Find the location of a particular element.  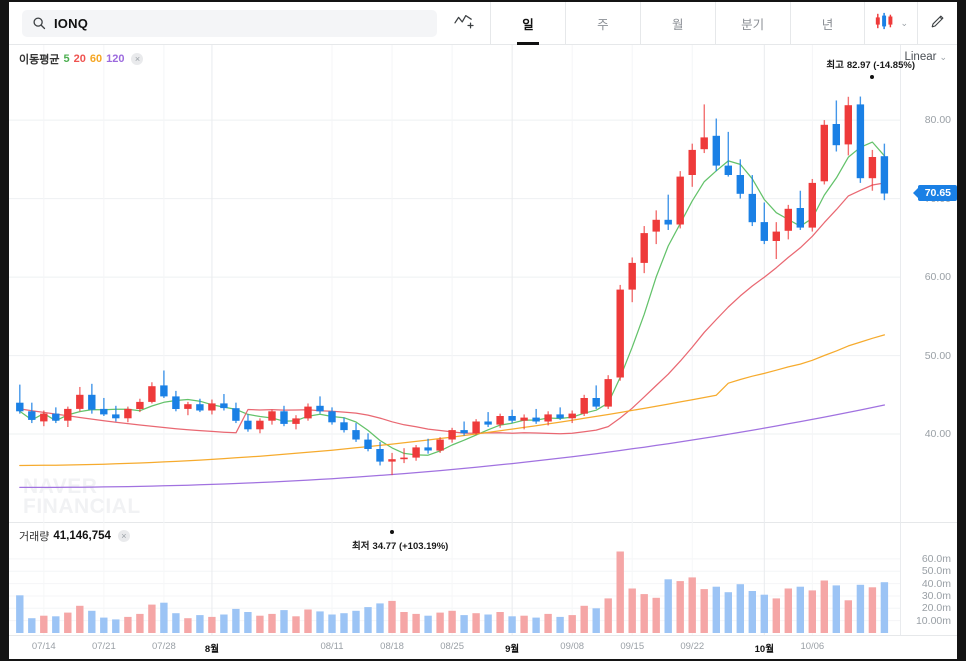

volume-axis: 60.0m 50.0m 40.0m 30.0m 20.0m 10.00m is located at coordinates (928, 579).